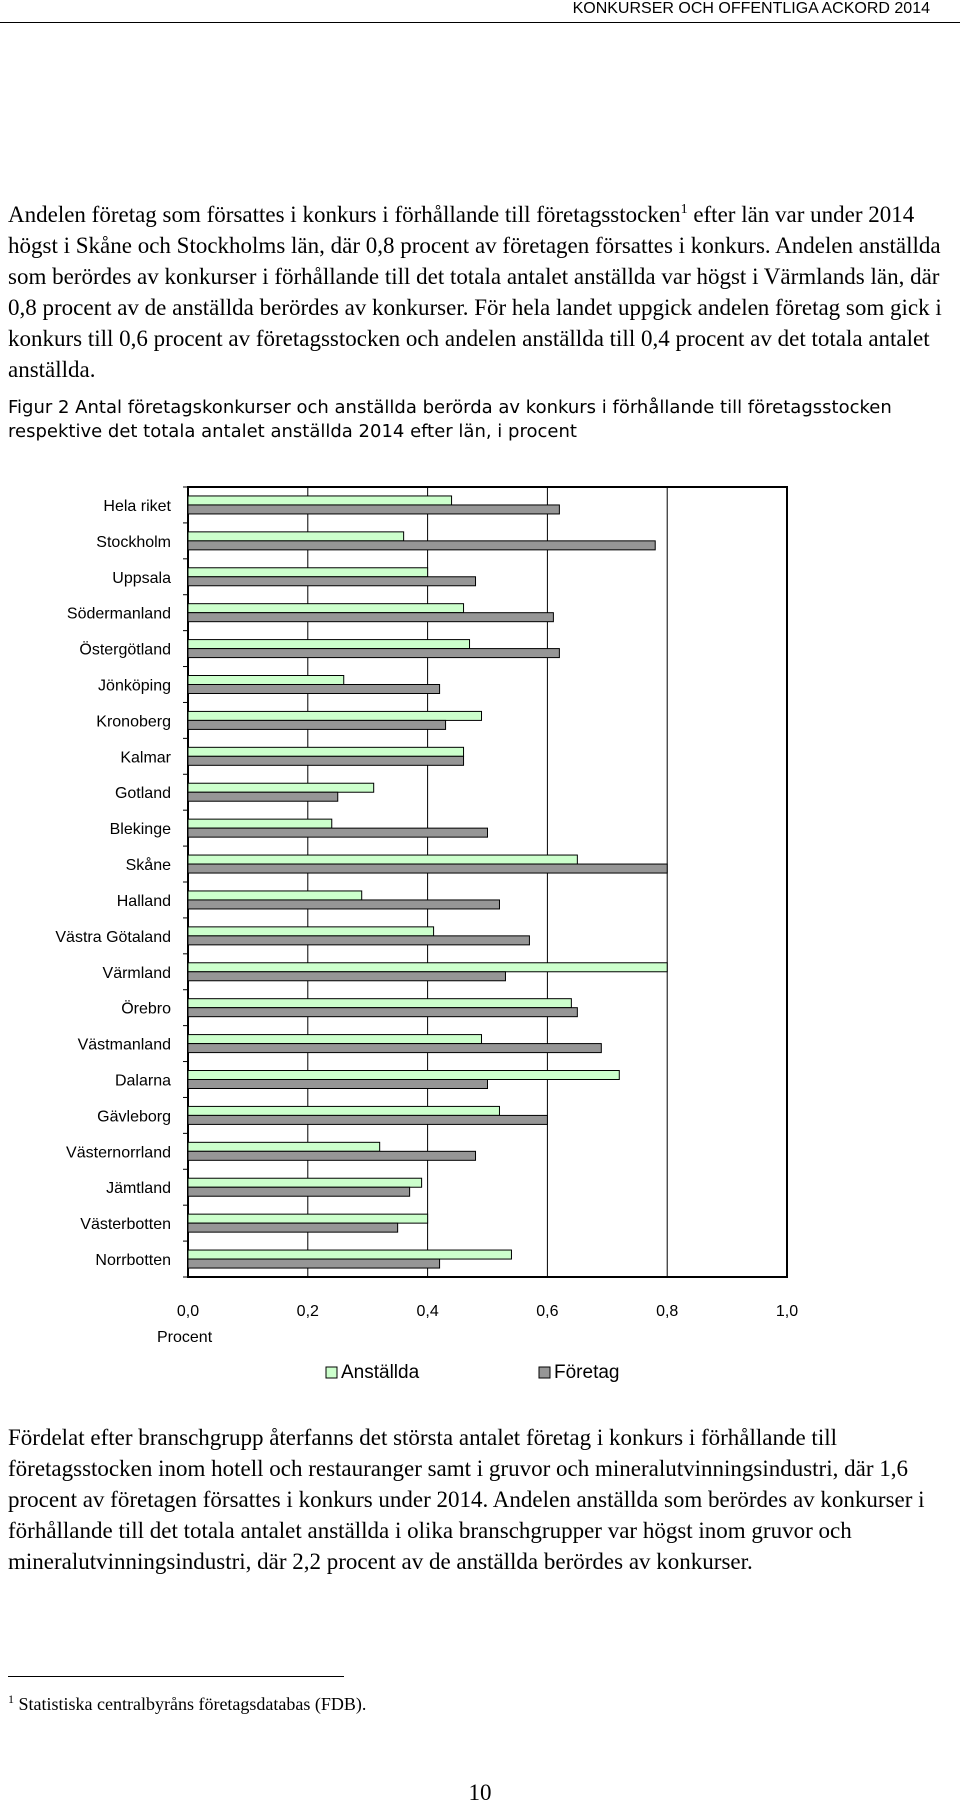 Image resolution: width=960 pixels, height=1811 pixels. Describe the element at coordinates (667, 1311) in the screenshot. I see `x-tick-label: 0,8` at that location.